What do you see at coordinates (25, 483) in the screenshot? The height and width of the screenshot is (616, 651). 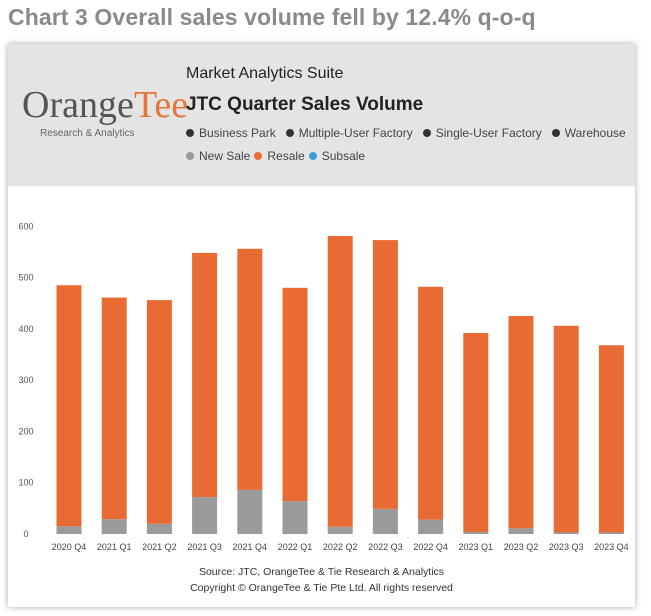 I see `y-tick-label: 100` at bounding box center [25, 483].